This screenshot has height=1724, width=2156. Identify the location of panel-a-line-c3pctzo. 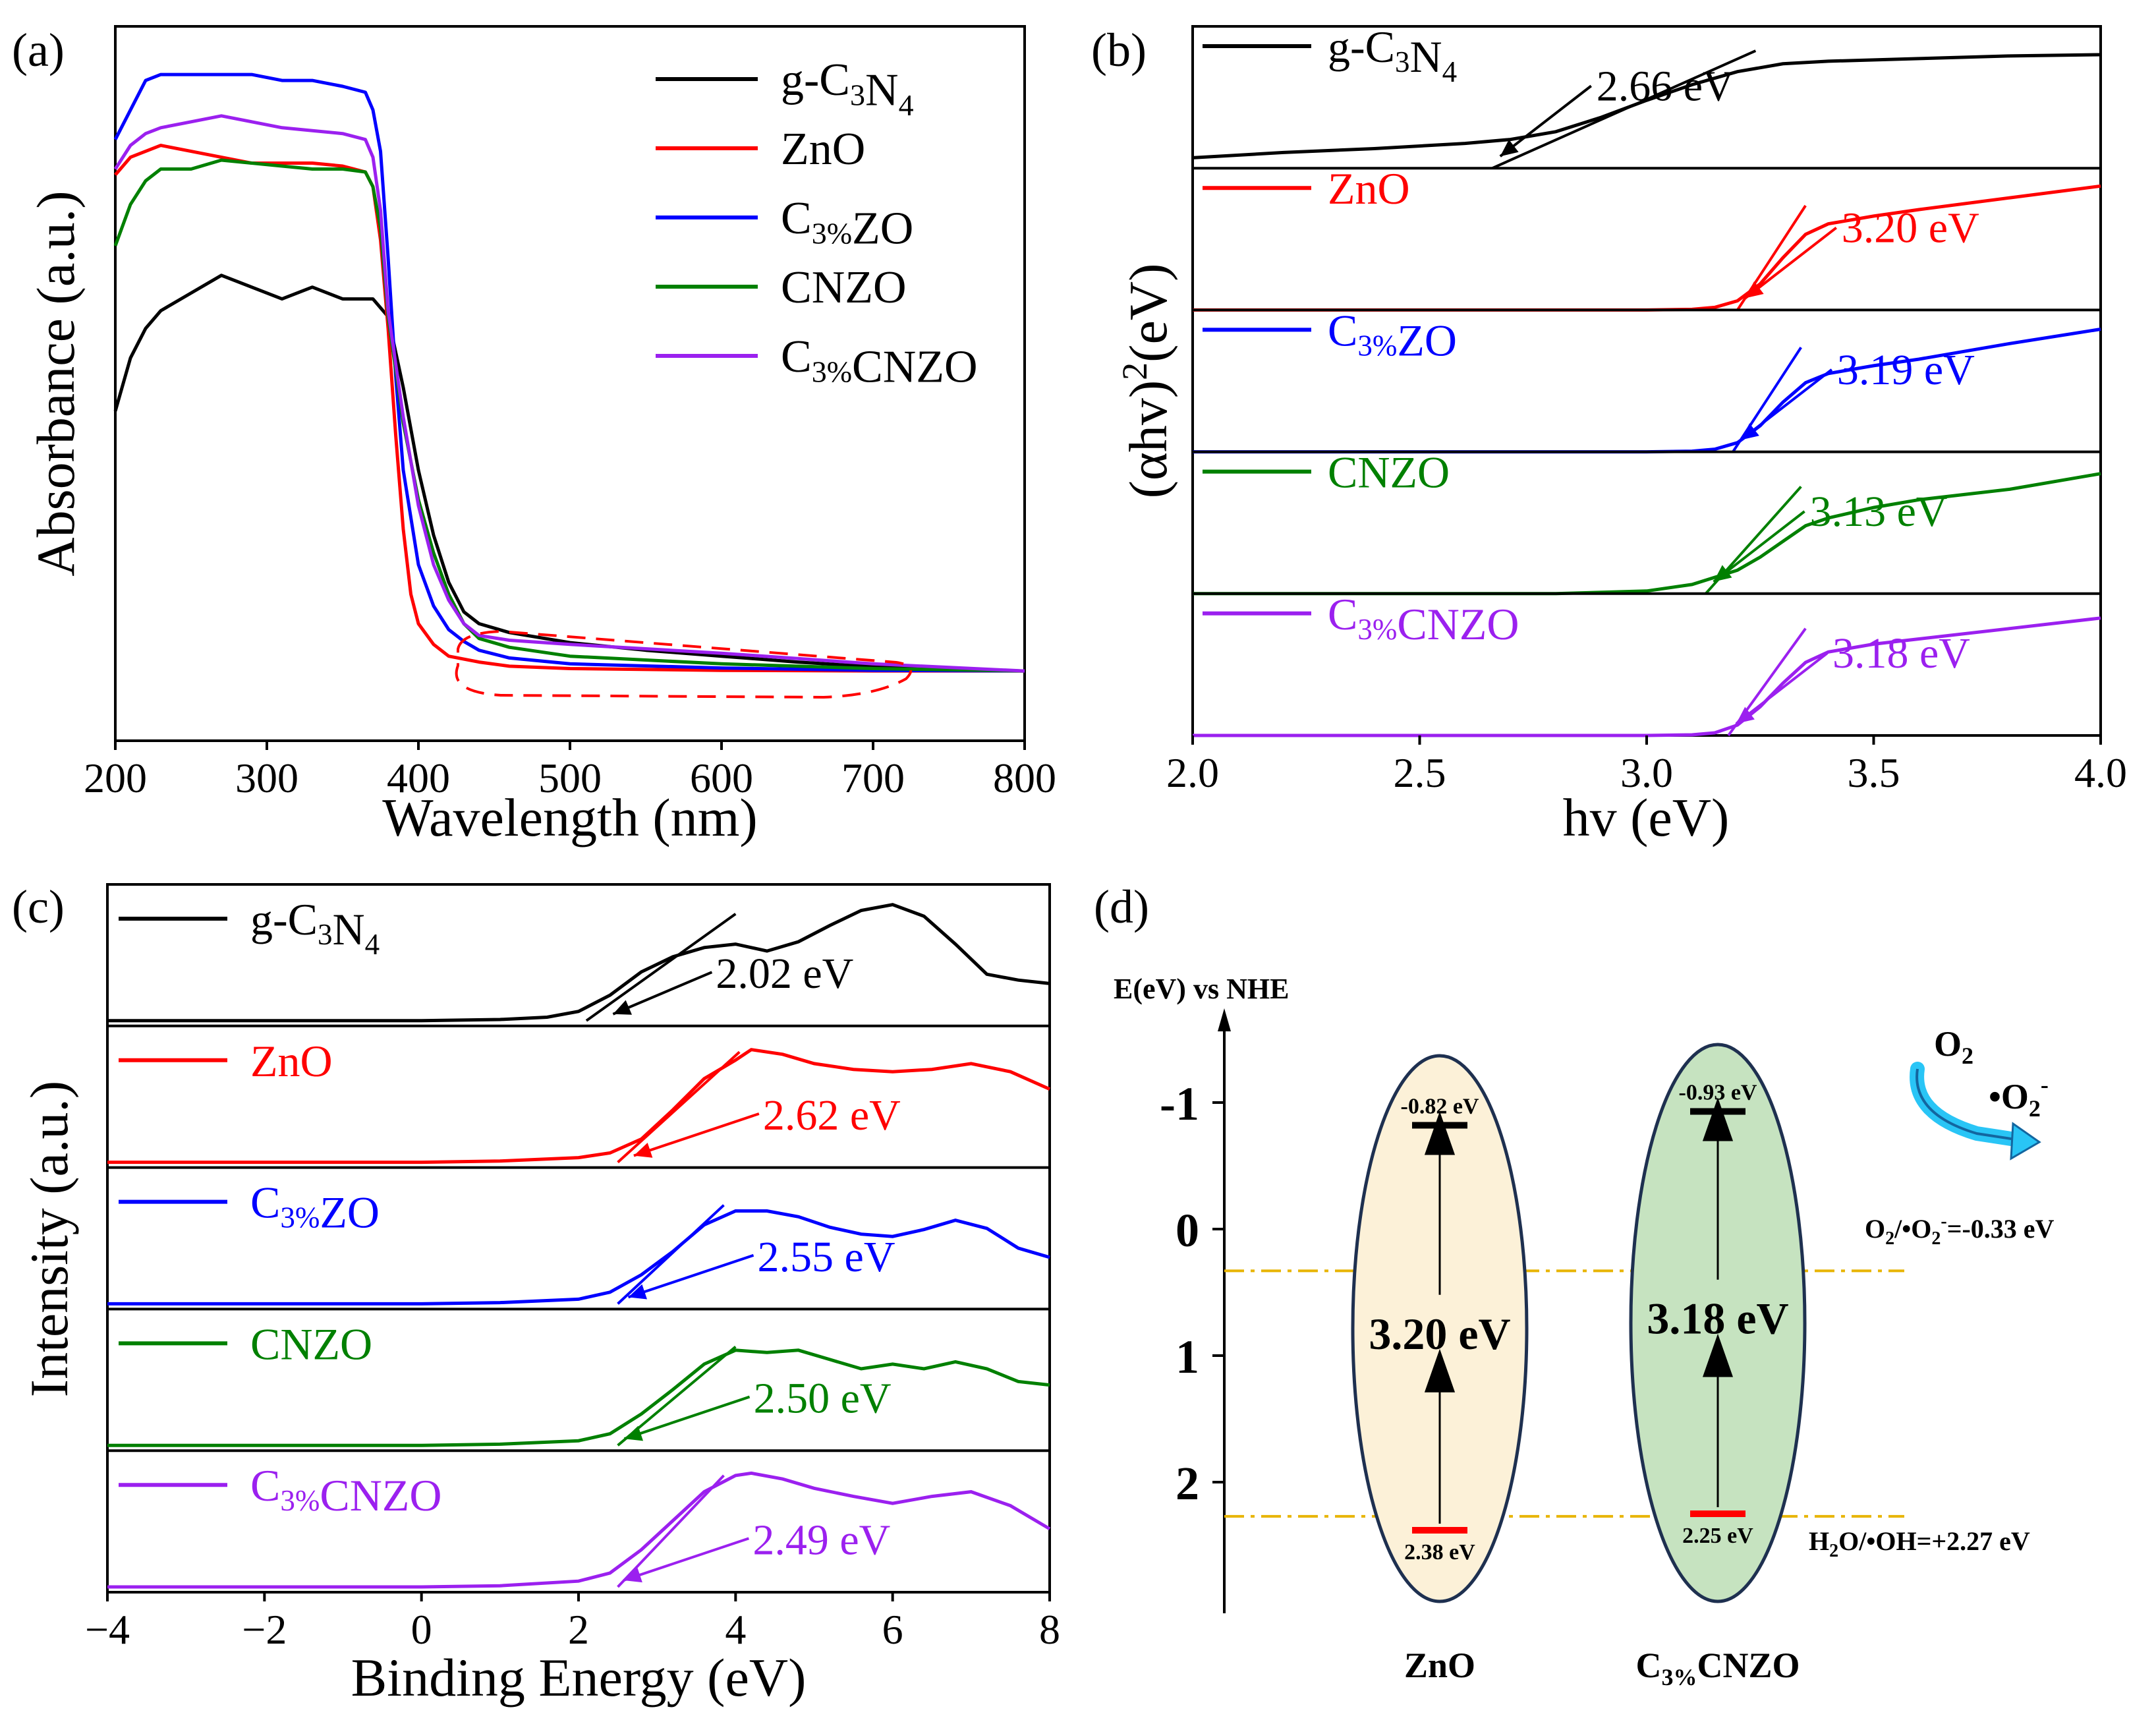
(569, 372).